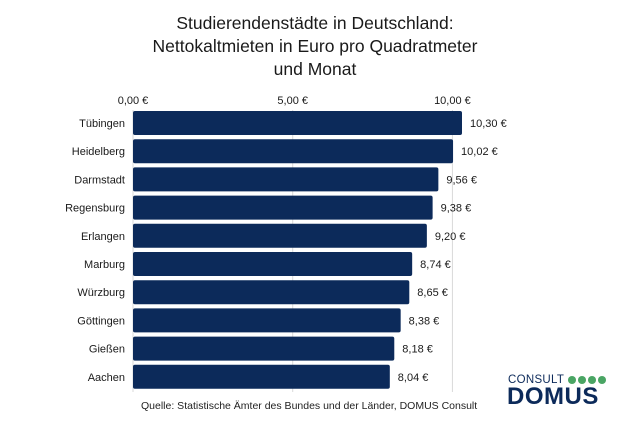  What do you see at coordinates (104, 265) in the screenshot?
I see `category-label-5: Marburg` at bounding box center [104, 265].